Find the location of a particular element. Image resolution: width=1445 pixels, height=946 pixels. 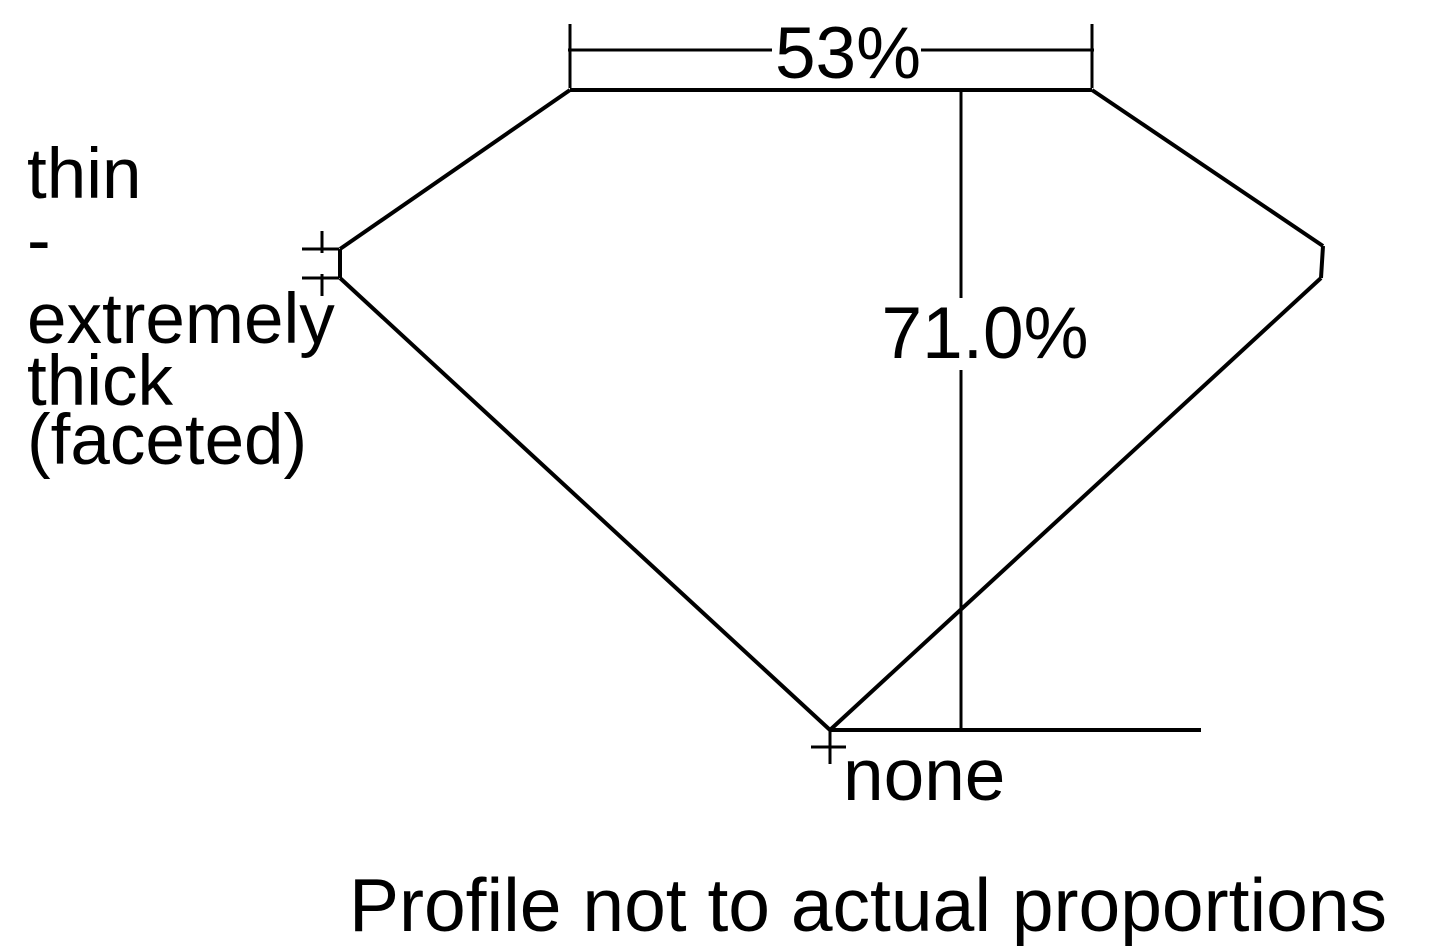

girdle-right-line is located at coordinates (1322, 262).